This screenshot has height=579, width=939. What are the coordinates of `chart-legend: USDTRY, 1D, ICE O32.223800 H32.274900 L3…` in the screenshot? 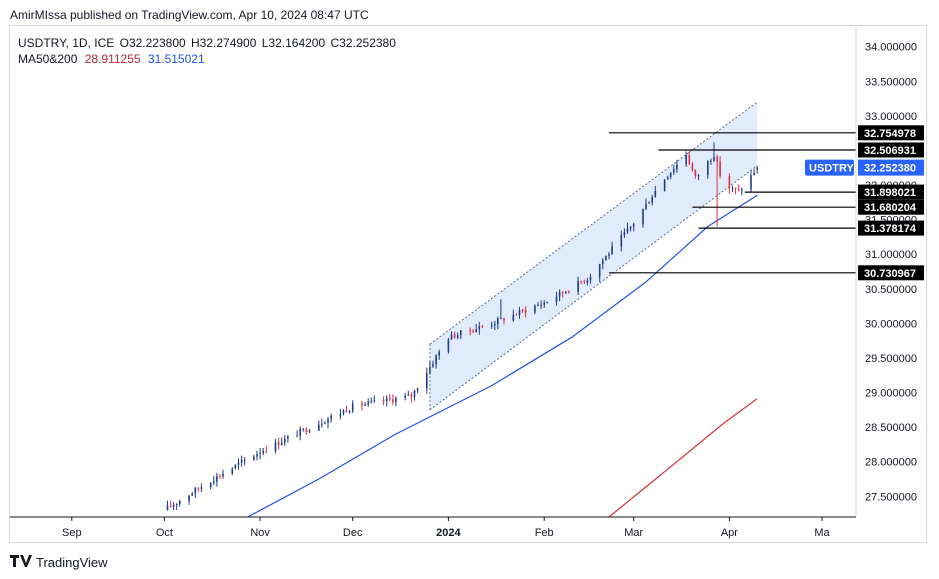 It's located at (207, 51).